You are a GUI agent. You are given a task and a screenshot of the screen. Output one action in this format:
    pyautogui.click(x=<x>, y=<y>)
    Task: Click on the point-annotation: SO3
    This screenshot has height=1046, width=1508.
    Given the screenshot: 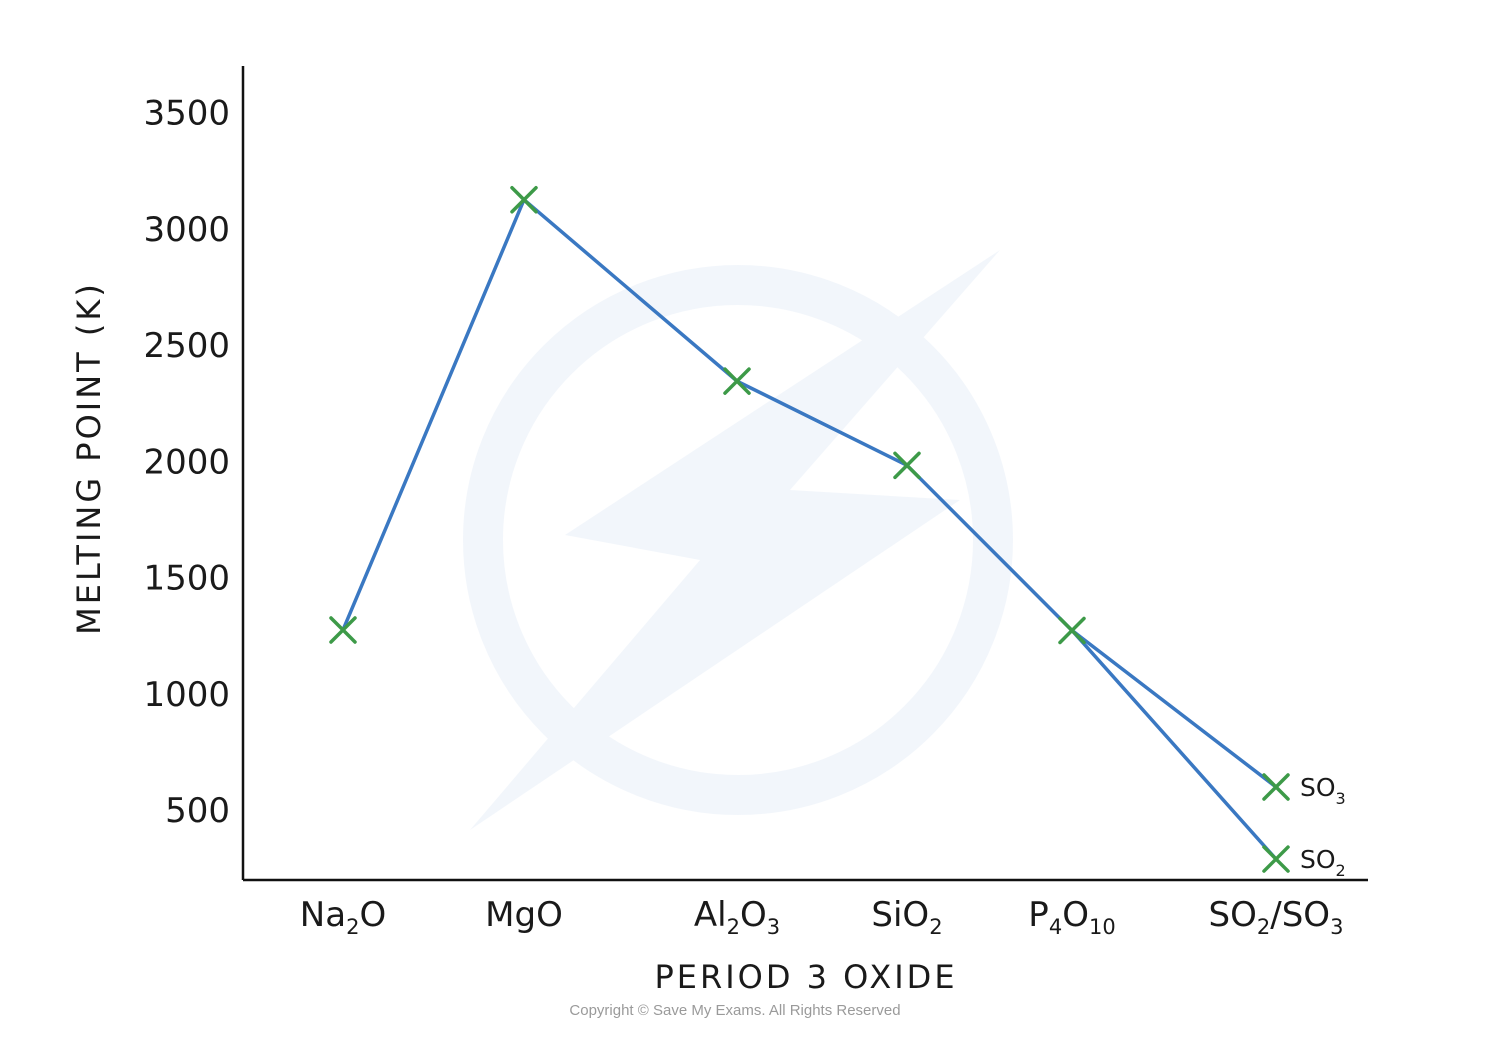 What is the action you would take?
    pyautogui.click(x=1323, y=790)
    